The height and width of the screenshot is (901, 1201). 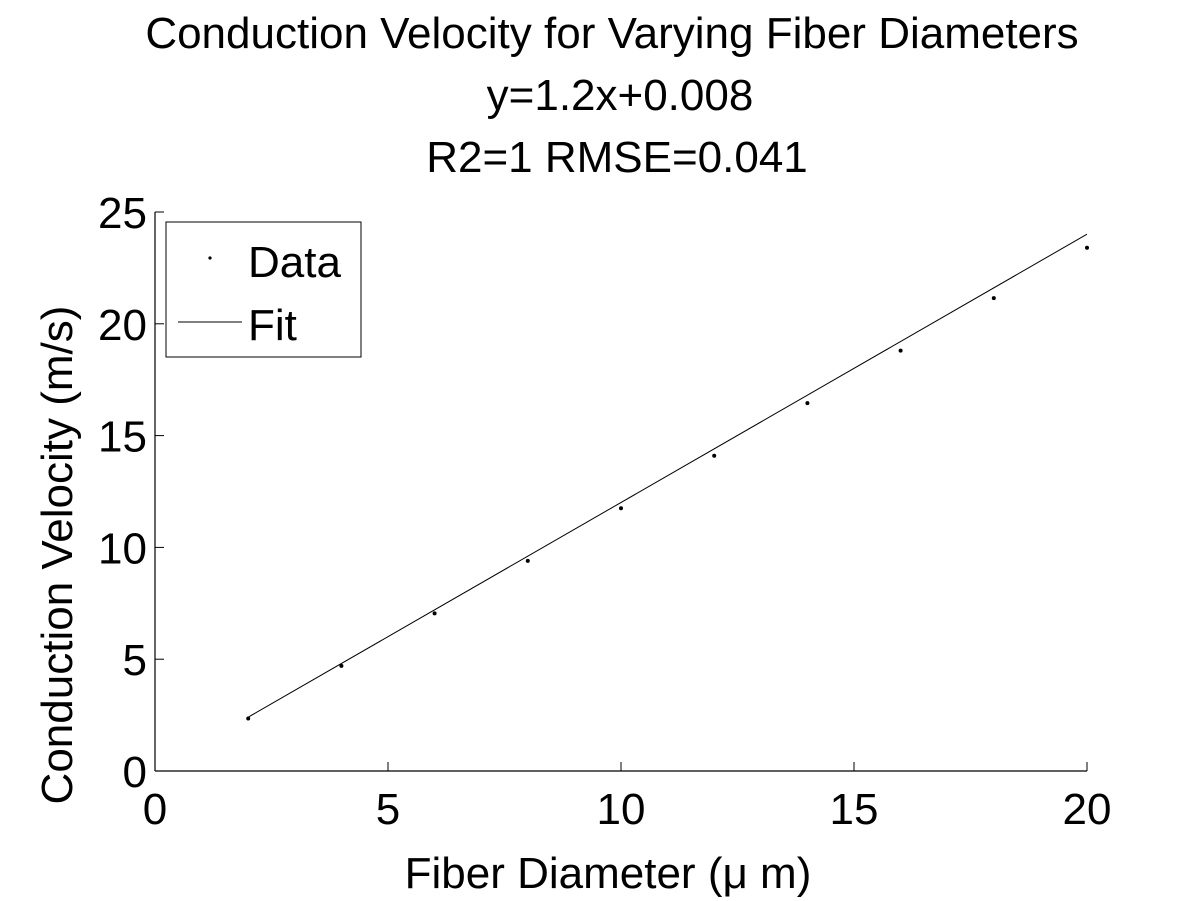 I want to click on y-tick-label: 10, so click(x=122, y=548).